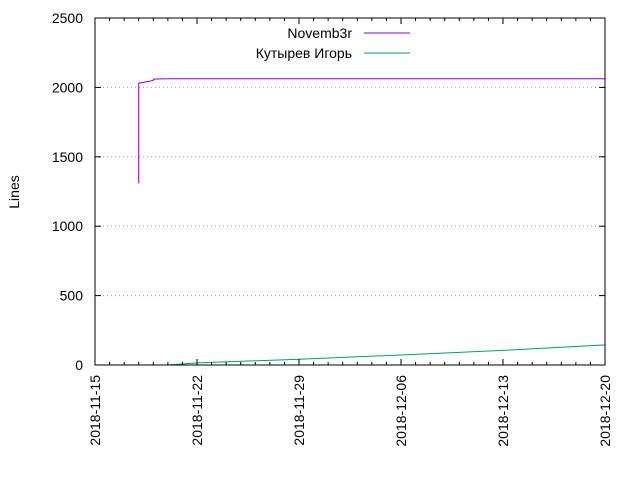 This screenshot has height=480, width=640. Describe the element at coordinates (72, 296) in the screenshot. I see `y-tick-label: 500` at that location.